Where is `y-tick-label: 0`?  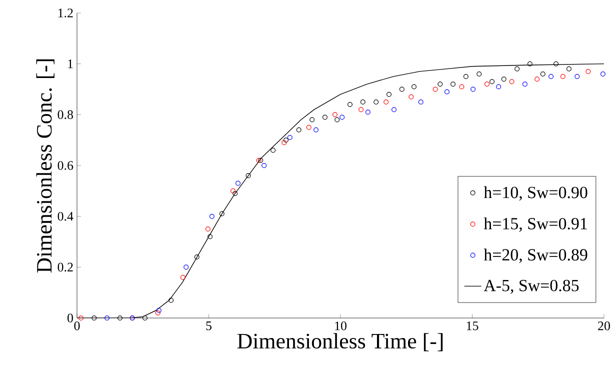 y-tick-label: 0 is located at coordinates (70, 318).